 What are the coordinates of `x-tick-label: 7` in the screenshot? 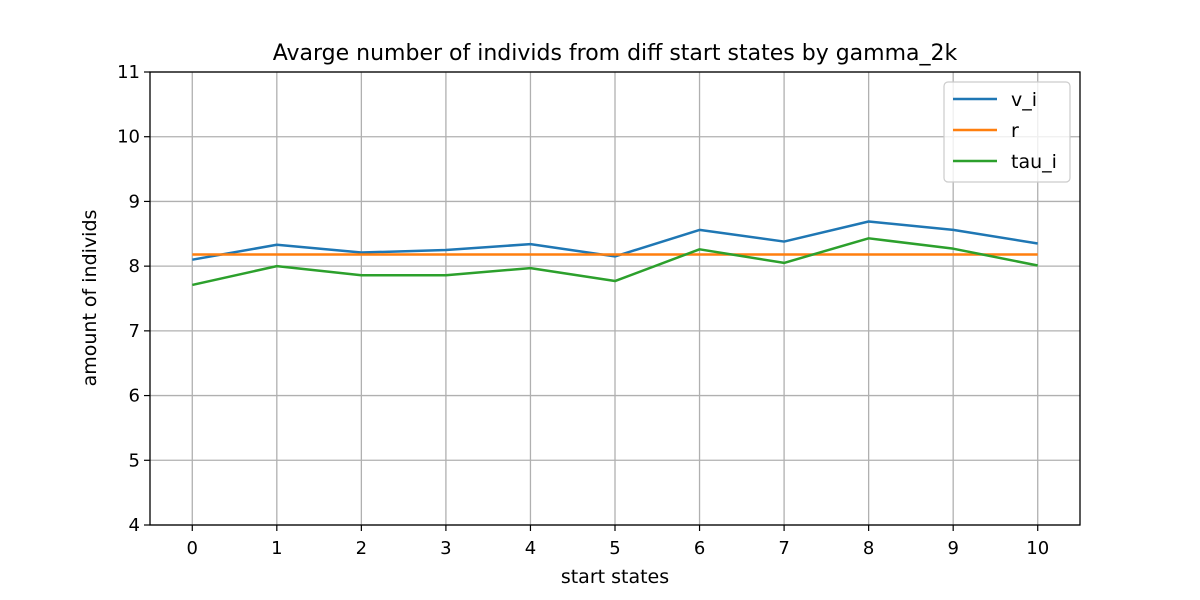 It's located at (783, 548).